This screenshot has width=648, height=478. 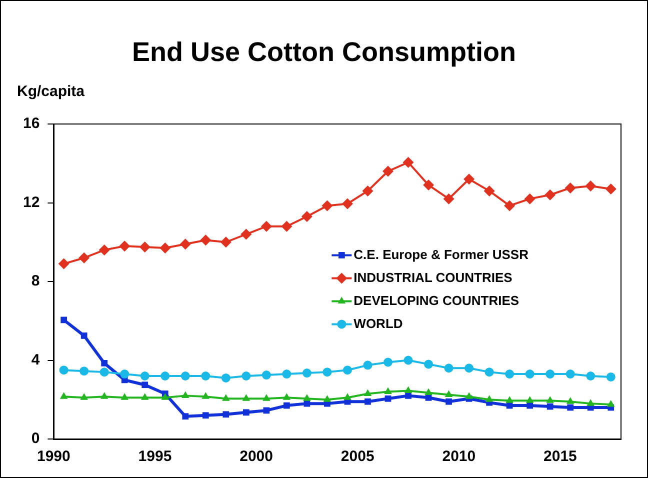 I want to click on y-tick-label: 12, so click(x=31, y=202).